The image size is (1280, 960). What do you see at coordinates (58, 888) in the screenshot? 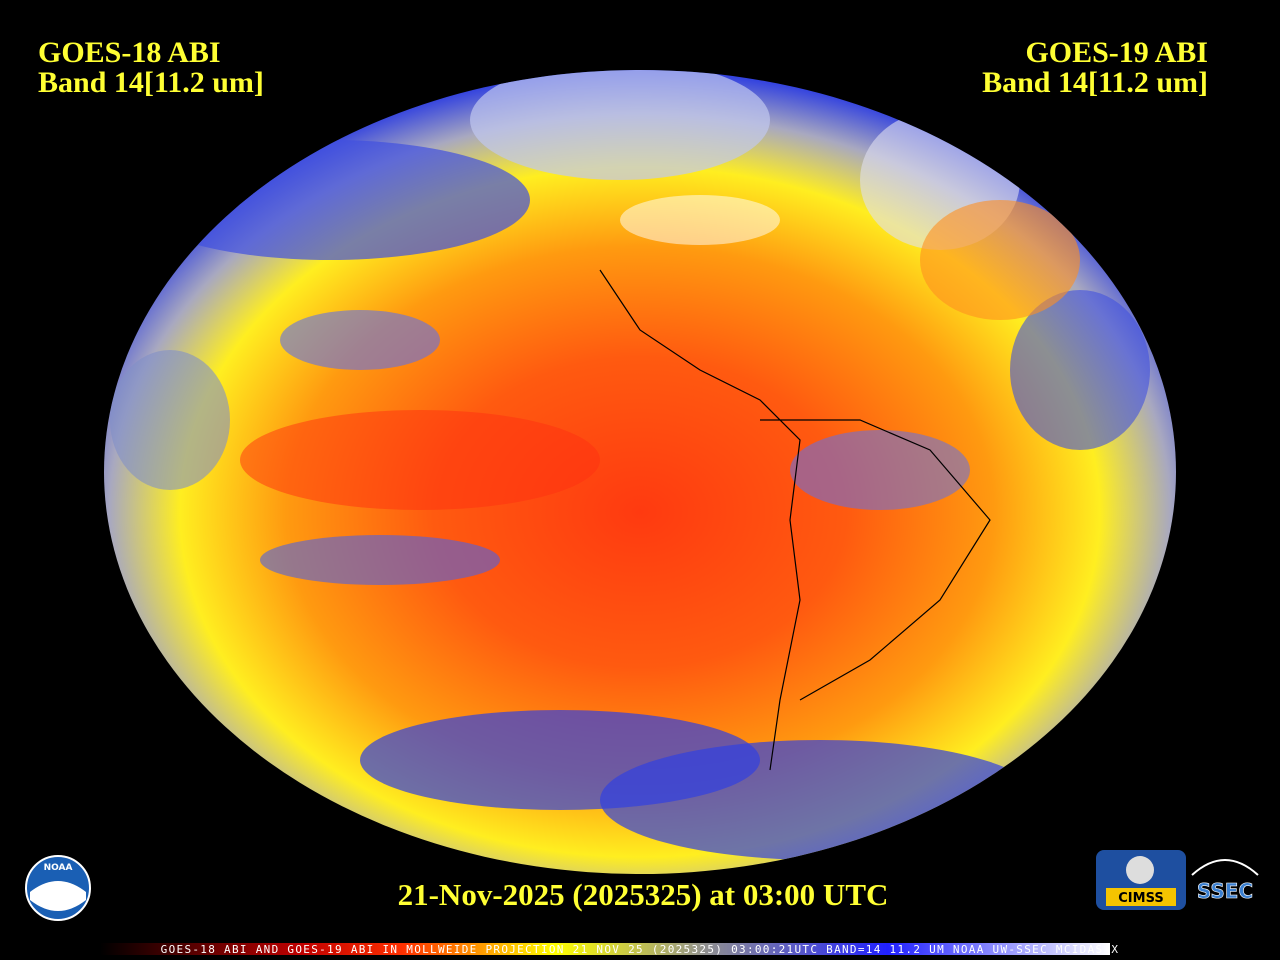
I see `noaa-logo: NOAA` at bounding box center [58, 888].